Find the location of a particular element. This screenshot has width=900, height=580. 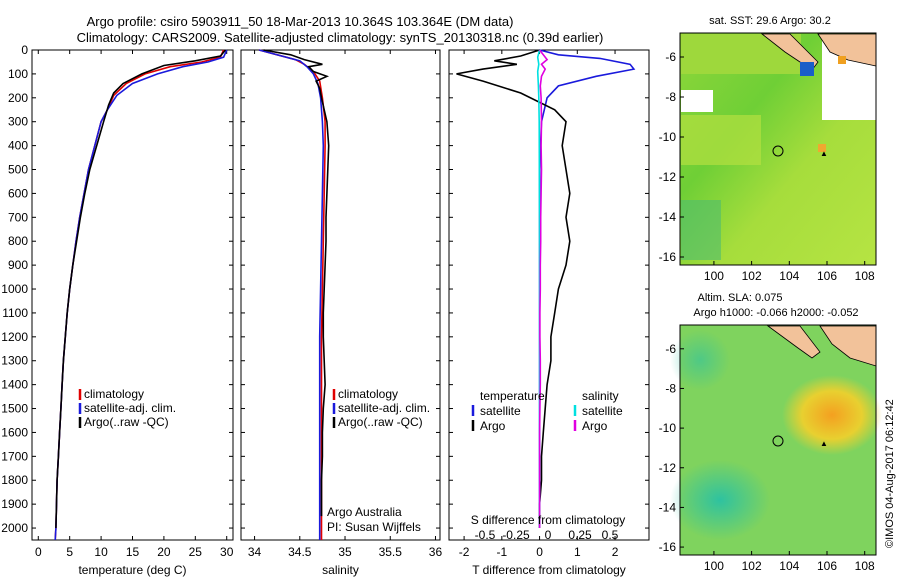

x-tick-label: 5 is located at coordinates (69, 552).